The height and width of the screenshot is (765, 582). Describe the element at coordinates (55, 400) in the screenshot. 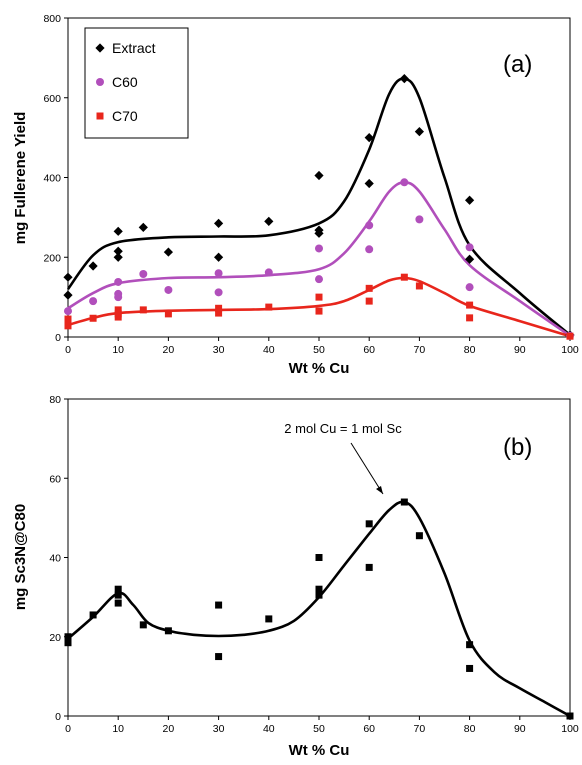

I see `y-tick-label: 80` at that location.